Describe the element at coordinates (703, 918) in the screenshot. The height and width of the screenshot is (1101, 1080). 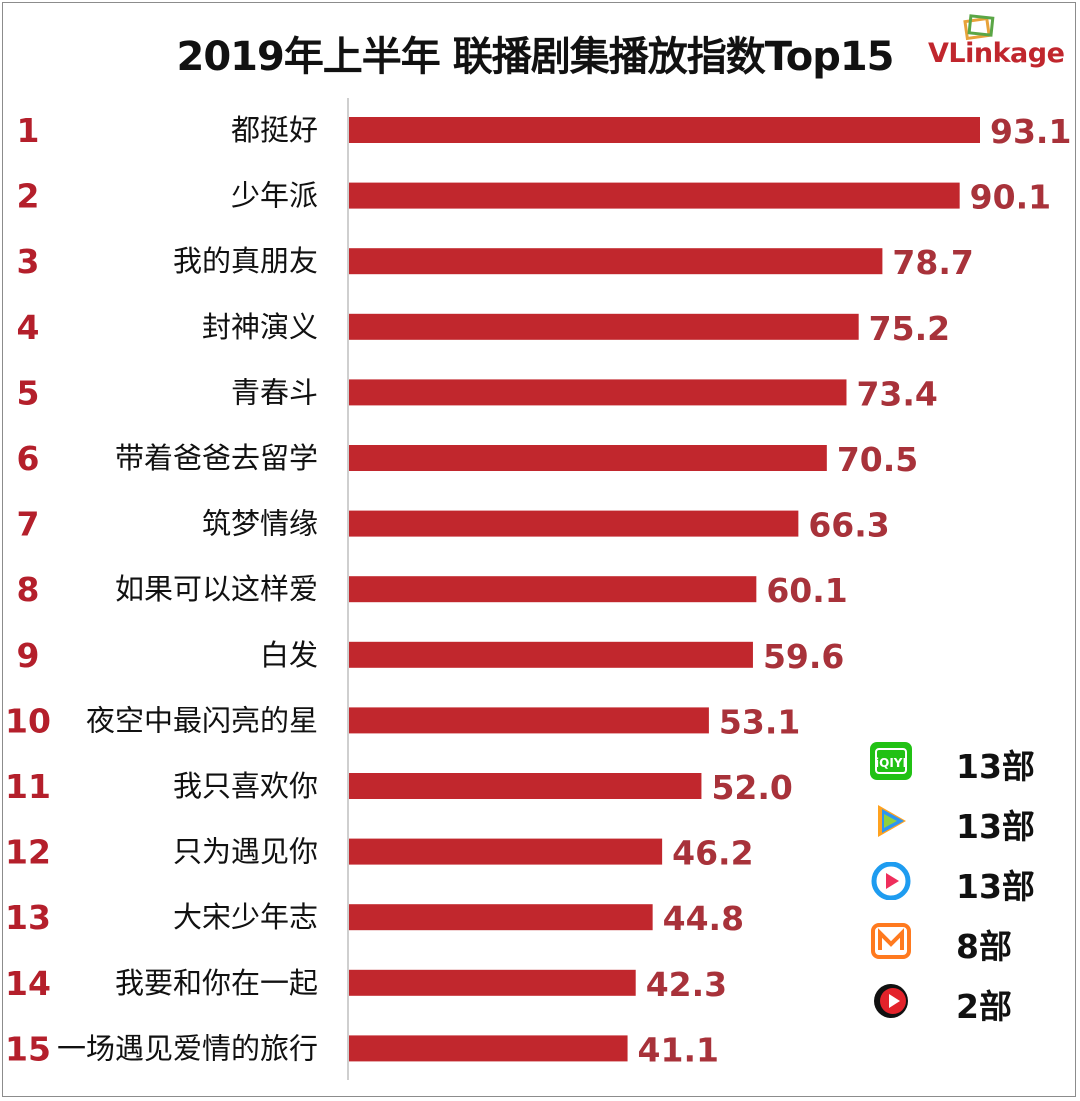
I see `value-label: 44.8` at that location.